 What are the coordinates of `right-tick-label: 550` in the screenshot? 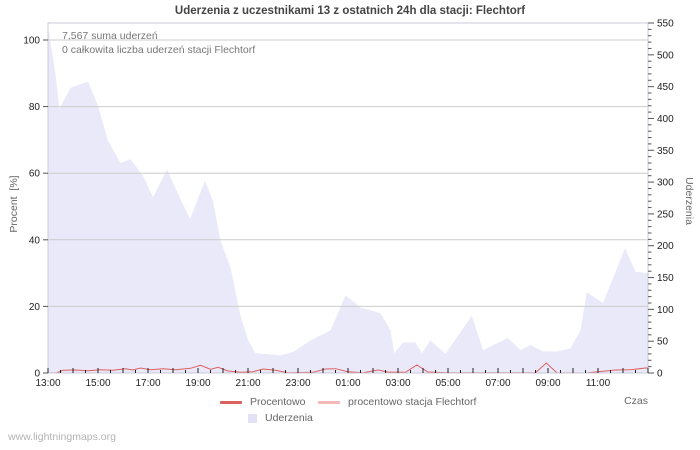 It's located at (665, 24).